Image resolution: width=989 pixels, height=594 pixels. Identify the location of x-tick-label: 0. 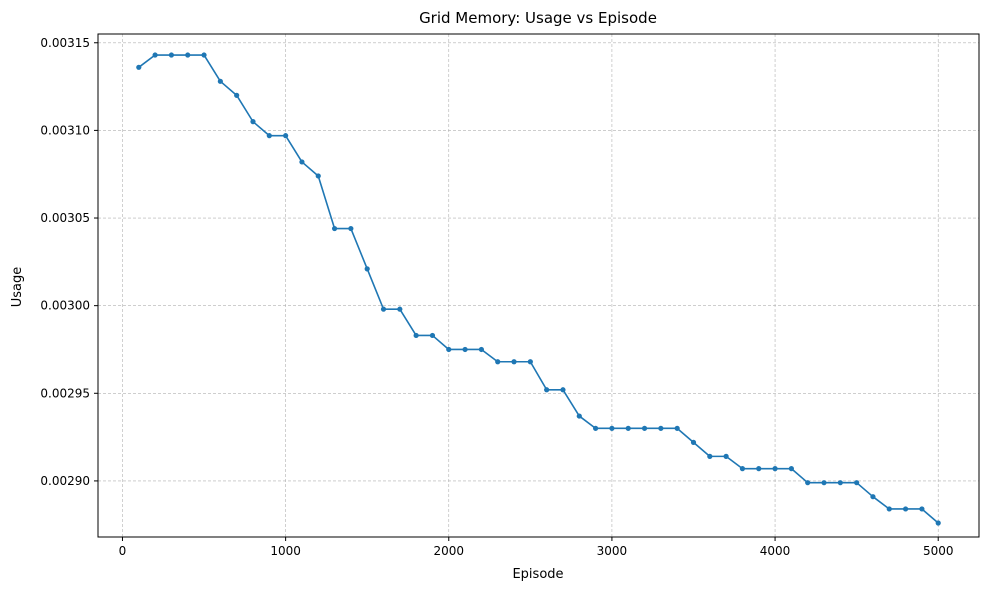
(123, 551).